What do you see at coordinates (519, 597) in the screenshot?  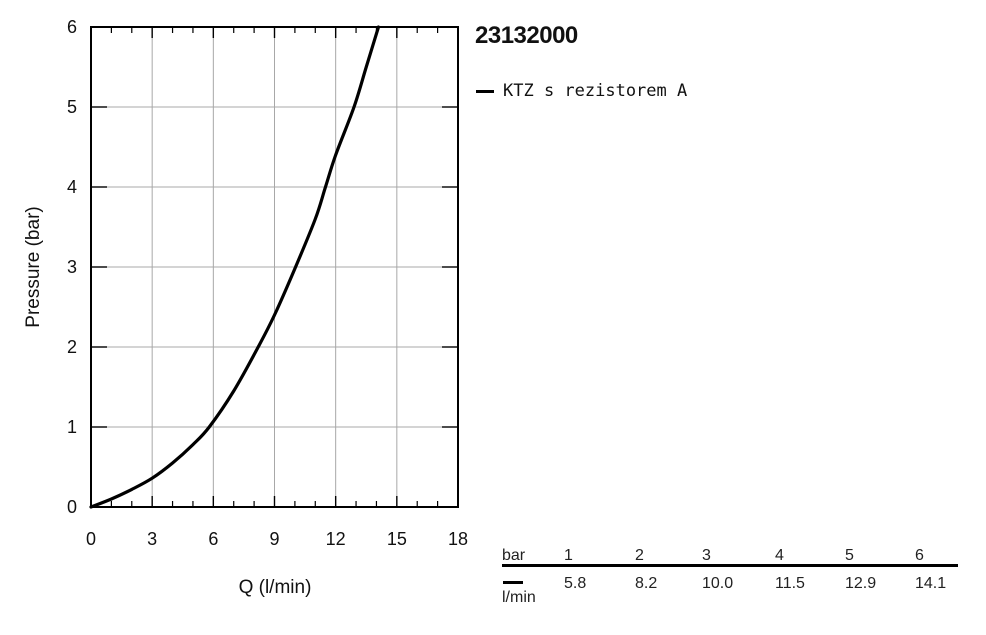 I see `flow-unit-label: l/min` at bounding box center [519, 597].